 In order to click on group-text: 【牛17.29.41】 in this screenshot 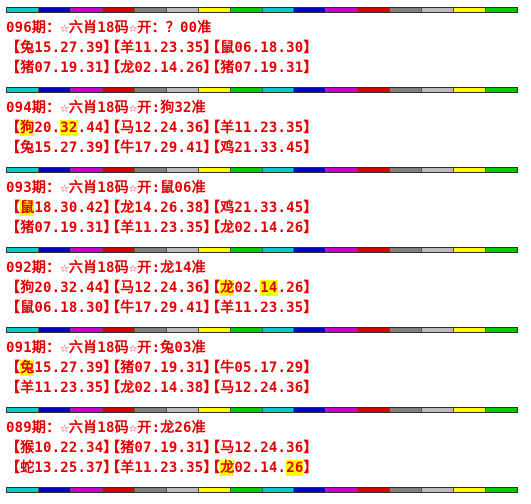, I will do `click(162, 148)`.